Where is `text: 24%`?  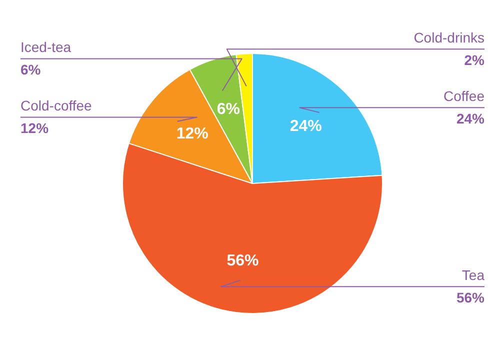 text: 24% is located at coordinates (470, 118).